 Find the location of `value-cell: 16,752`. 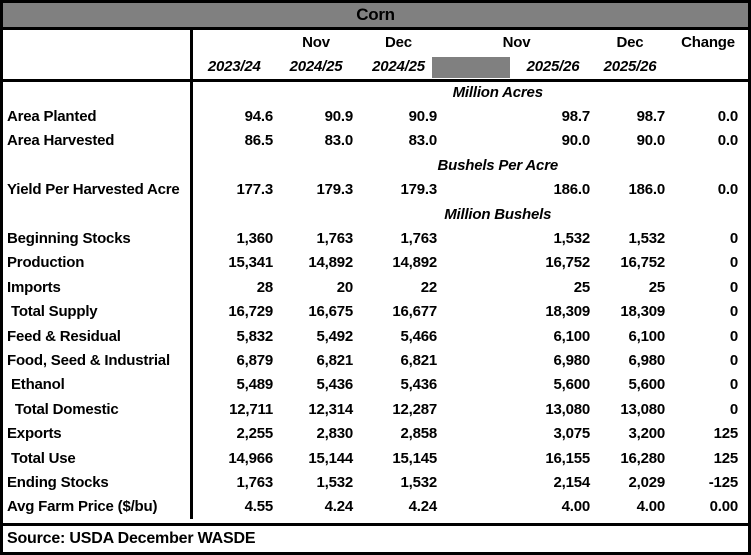

value-cell: 16,752 is located at coordinates (642, 263).